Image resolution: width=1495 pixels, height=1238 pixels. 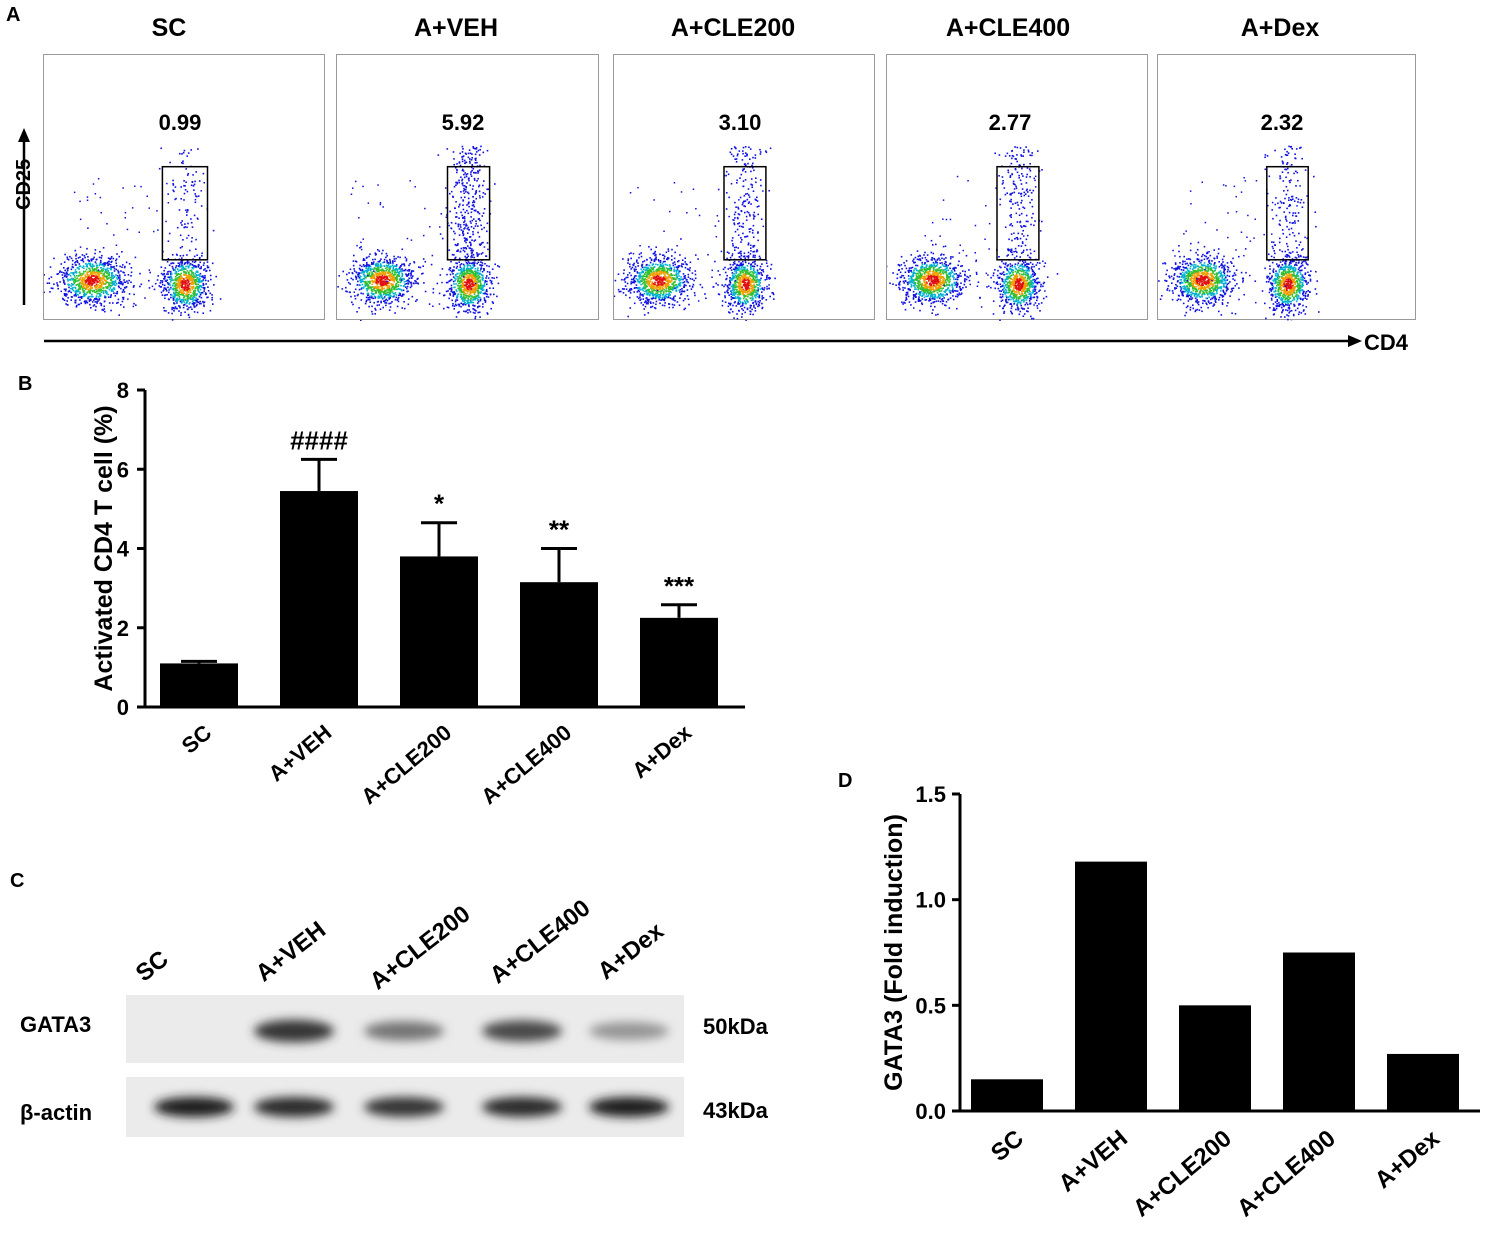 What do you see at coordinates (123, 549) in the screenshot?
I see `y-tick-label: 4` at bounding box center [123, 549].